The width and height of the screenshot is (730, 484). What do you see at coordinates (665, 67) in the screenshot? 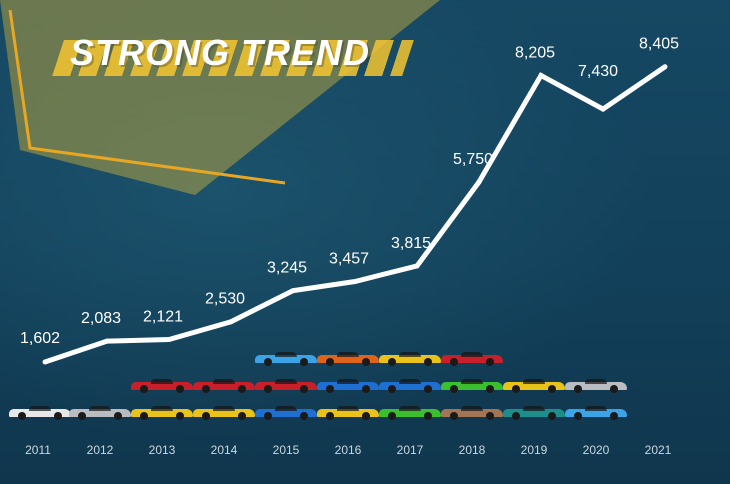
I see `data-point-2021` at bounding box center [665, 67].